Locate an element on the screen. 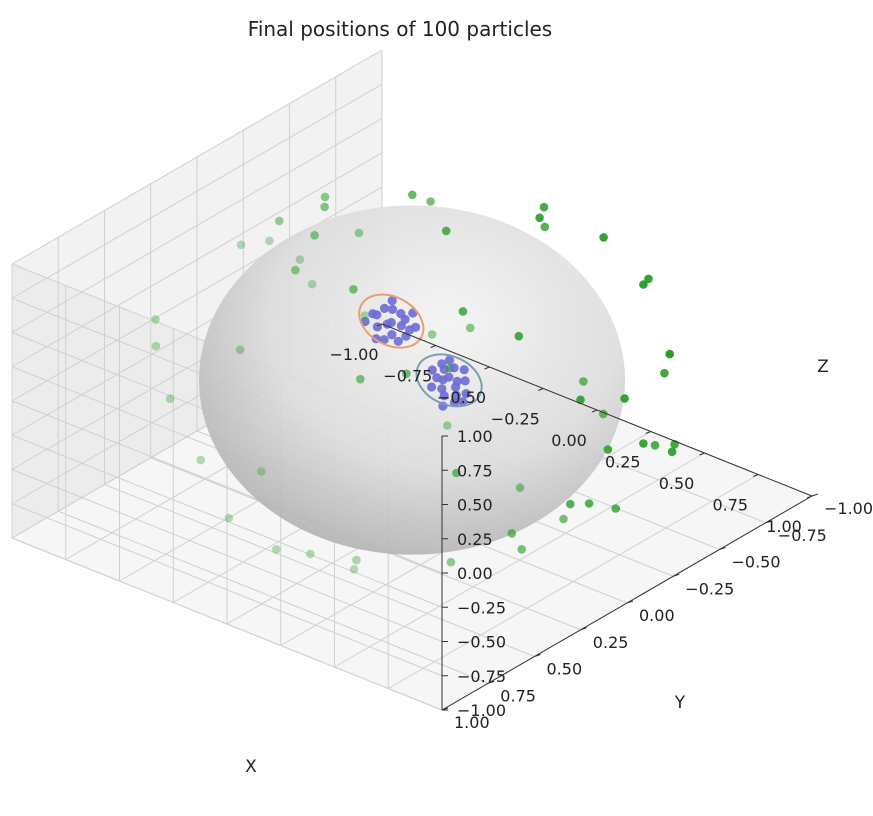 This screenshot has width=873, height=816. y-tick-label: −0.50 is located at coordinates (756, 562).